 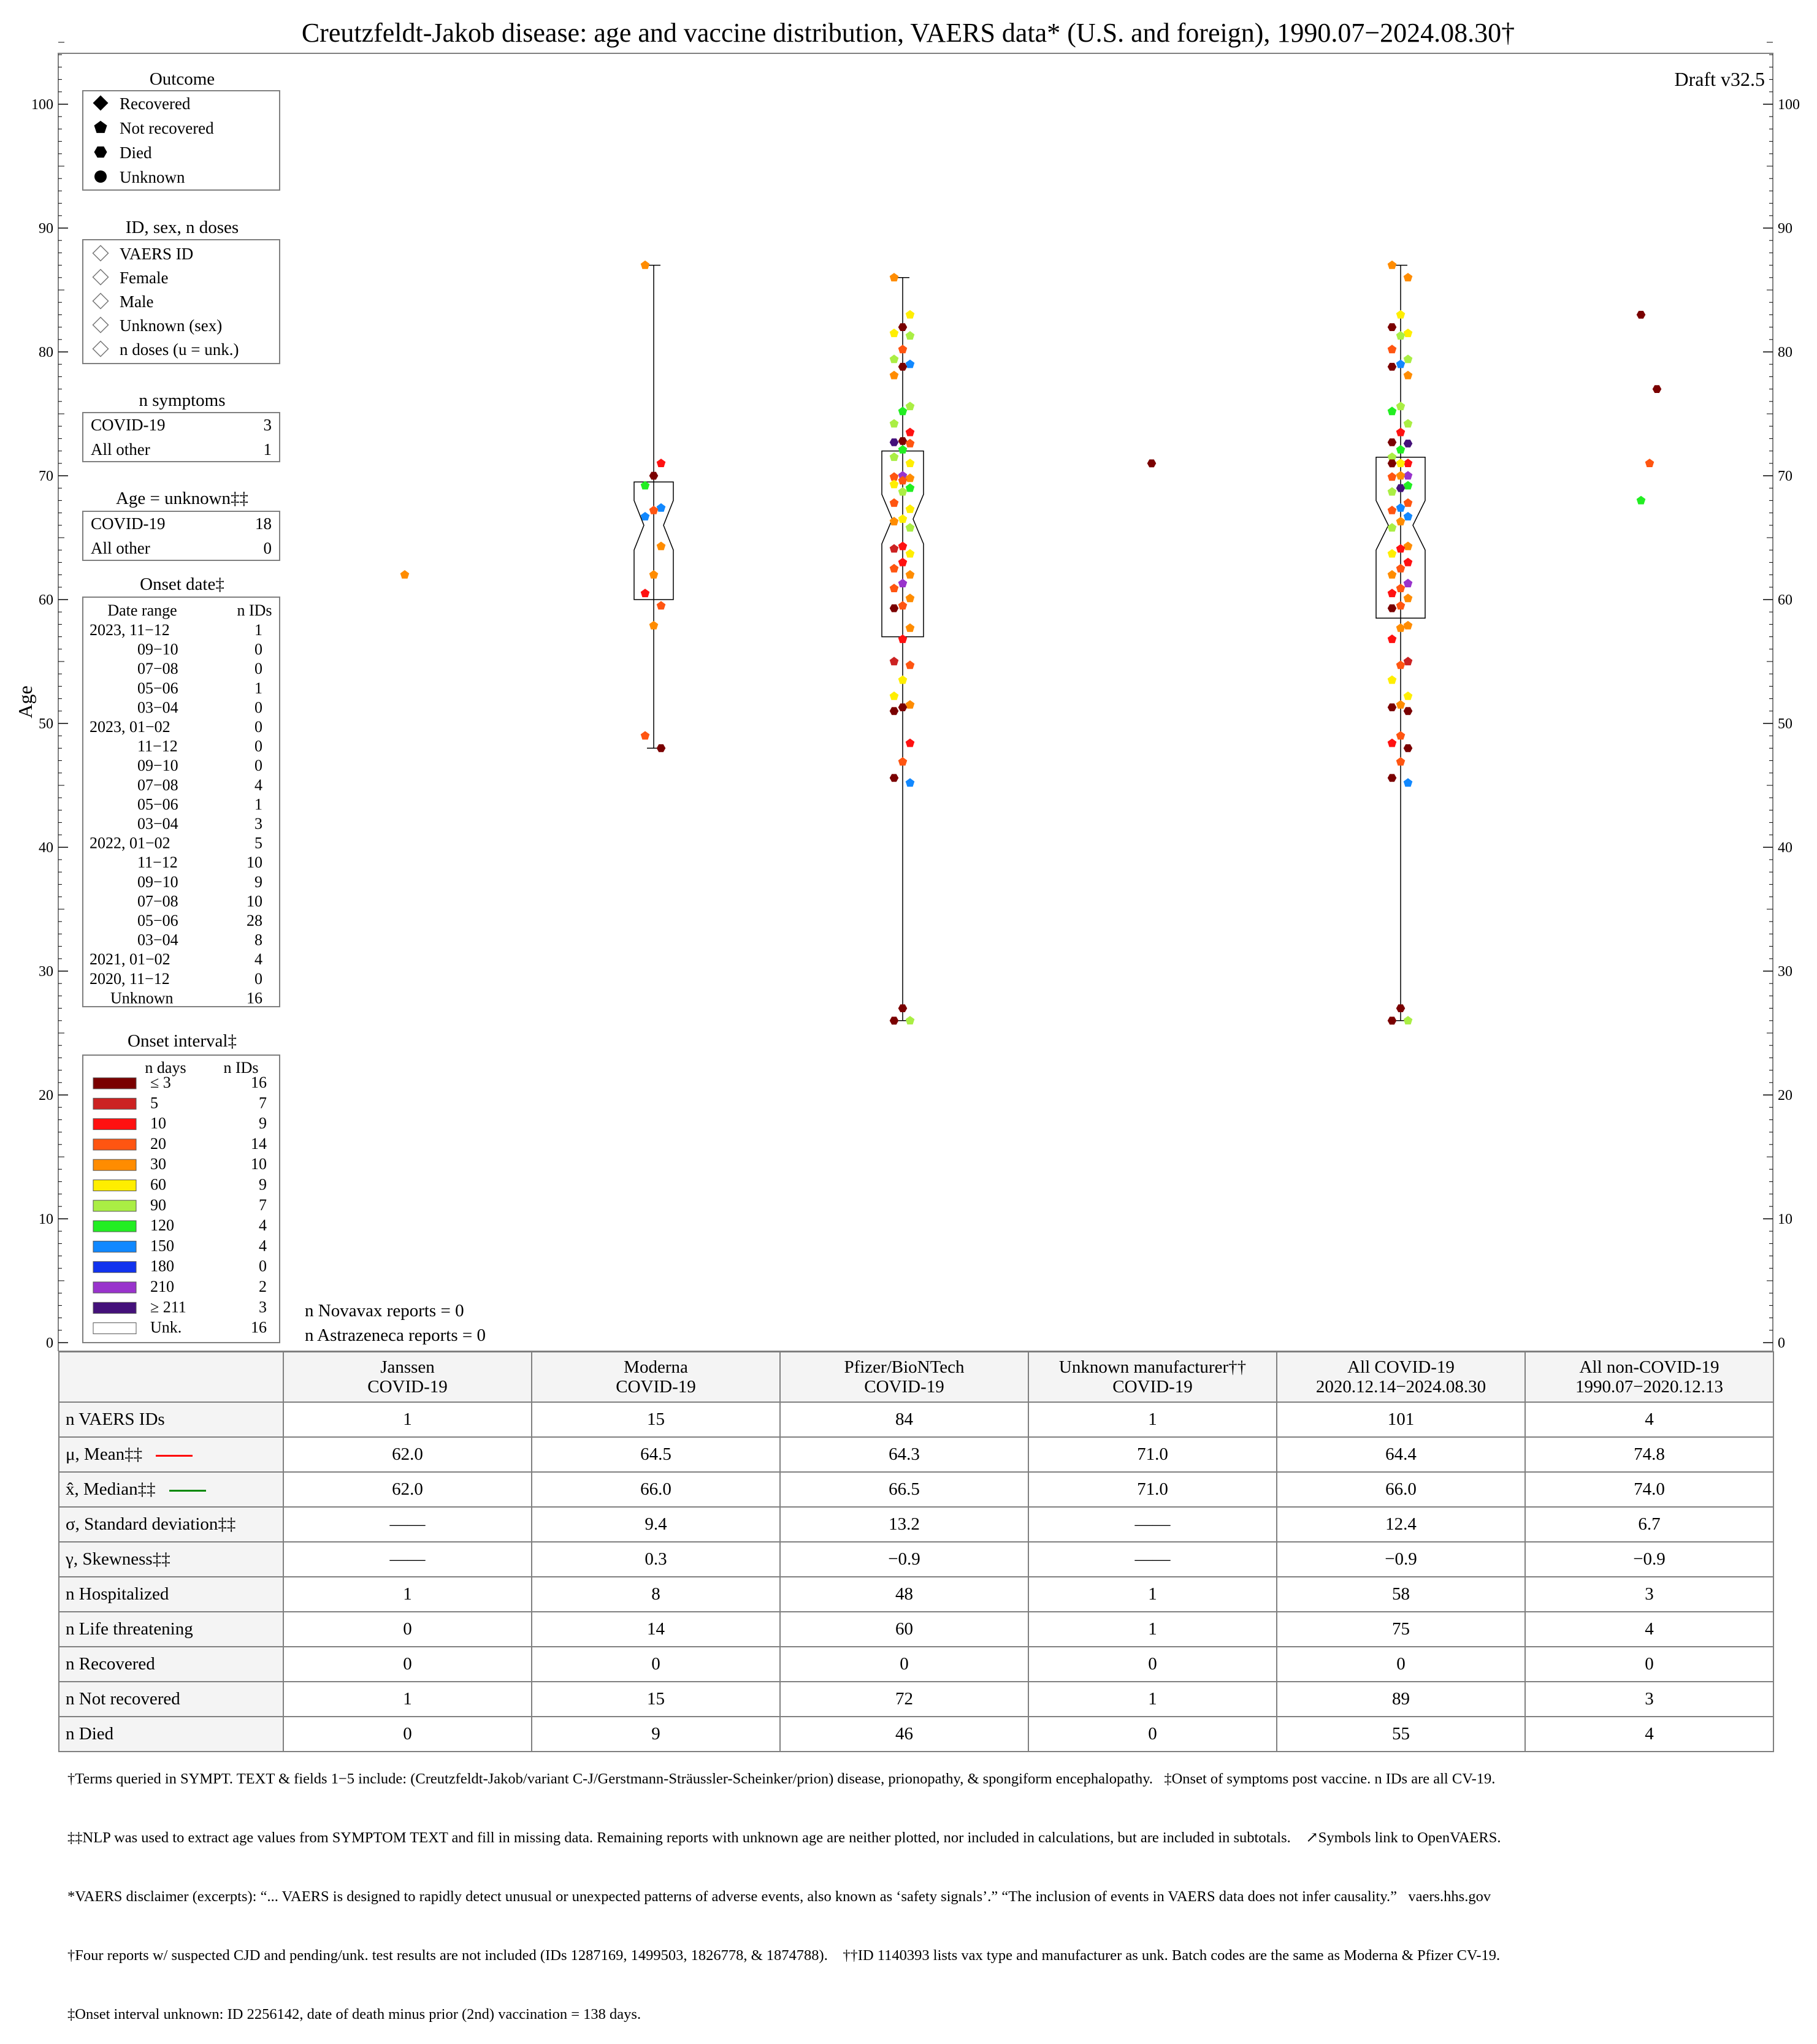 What do you see at coordinates (120, 449) in the screenshot?
I see `legend-symptoms-label: All other` at bounding box center [120, 449].